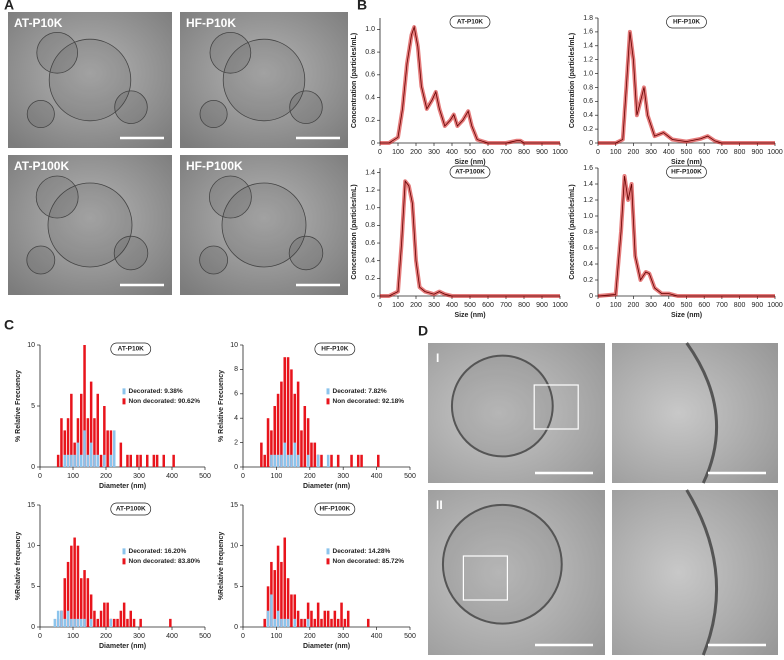 The height and width of the screenshot is (660, 784). What do you see at coordinates (236, 627) in the screenshot?
I see `y-tick-label: 0` at bounding box center [236, 627].